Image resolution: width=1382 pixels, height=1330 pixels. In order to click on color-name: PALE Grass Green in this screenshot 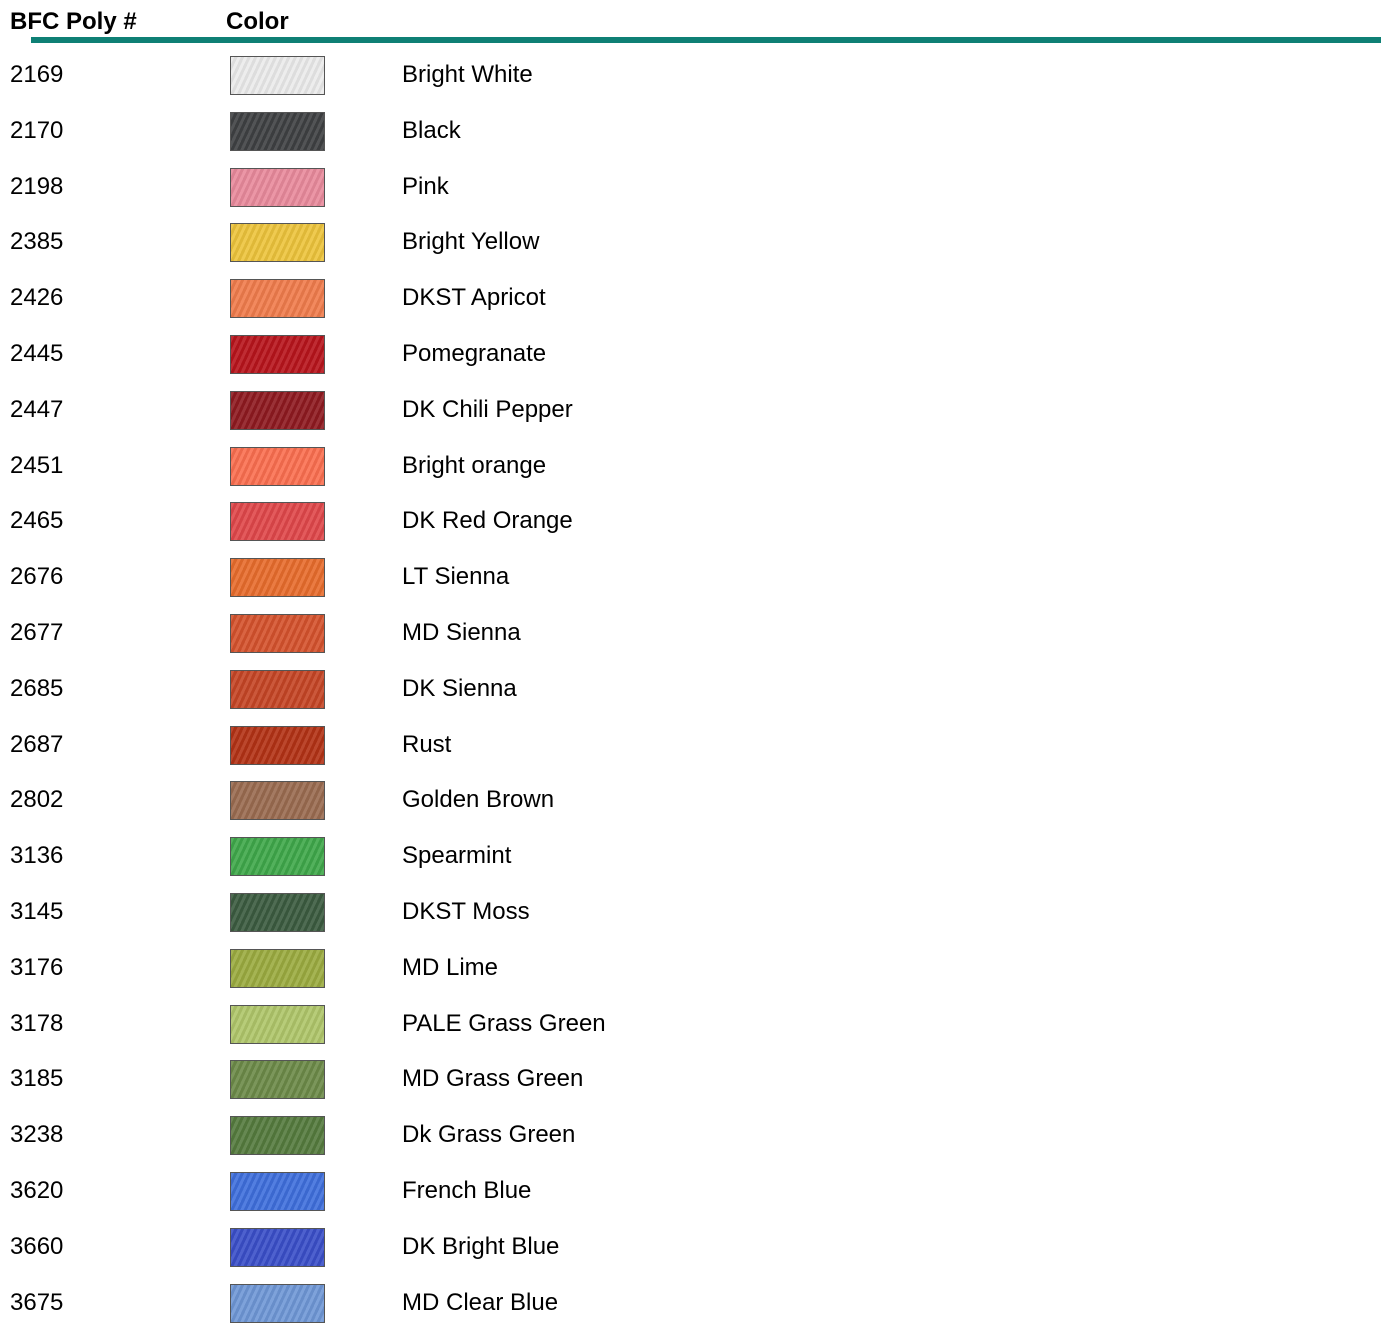, I will do `click(504, 1023)`.